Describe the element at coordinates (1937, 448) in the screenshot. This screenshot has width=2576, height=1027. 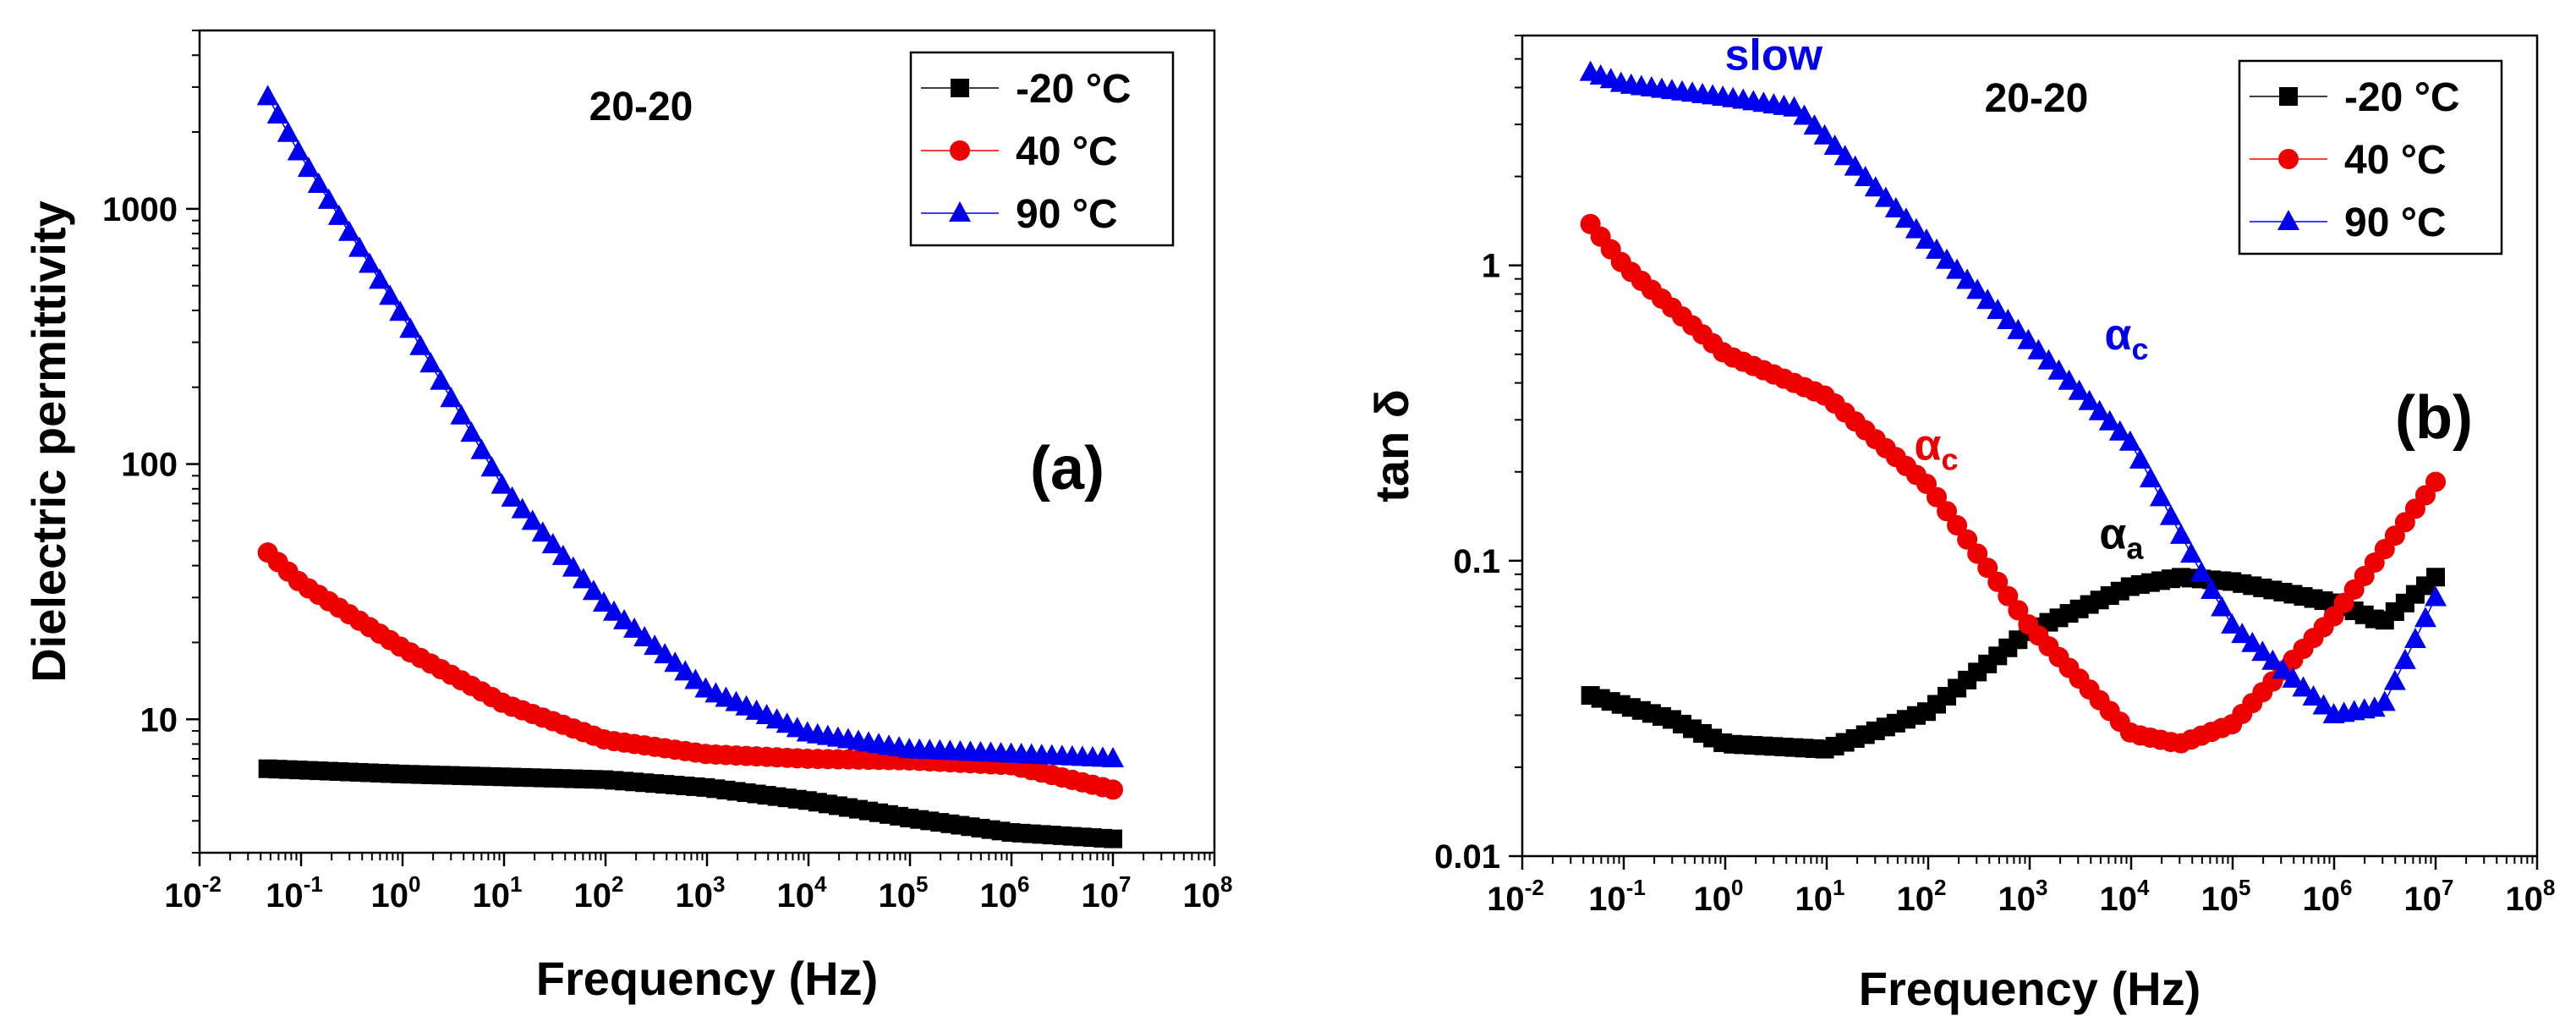
I see `annotation: αc` at that location.